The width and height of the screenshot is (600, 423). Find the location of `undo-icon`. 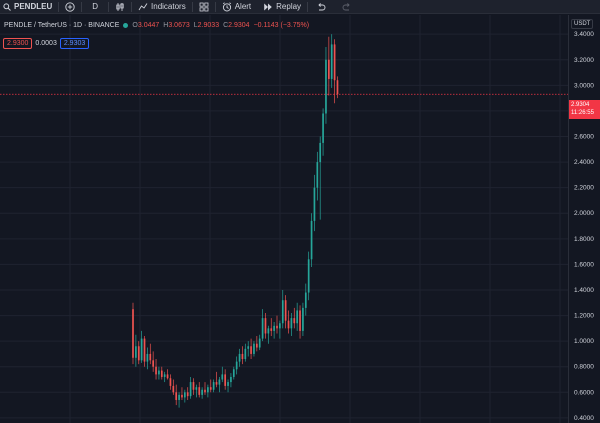

undo-icon is located at coordinates (321, 7).